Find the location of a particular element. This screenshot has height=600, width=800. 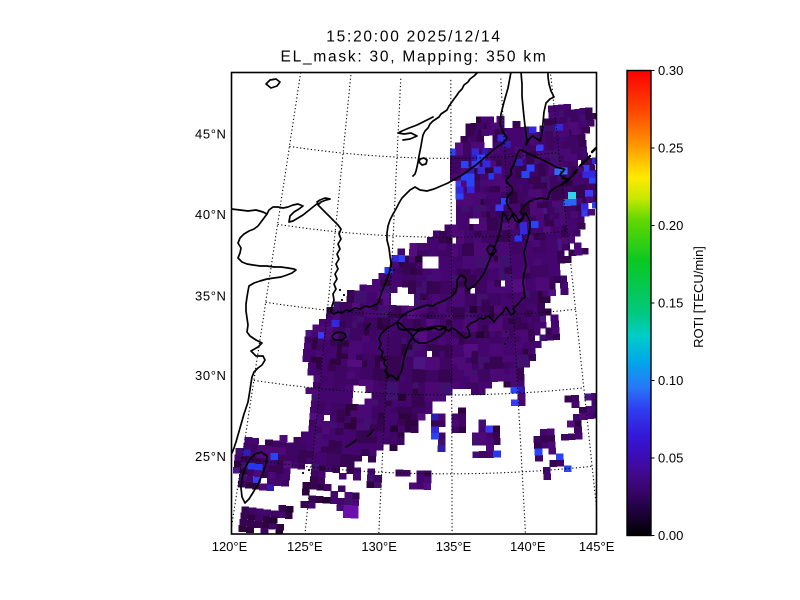

svg-text: 0.30 is located at coordinates (670, 70).